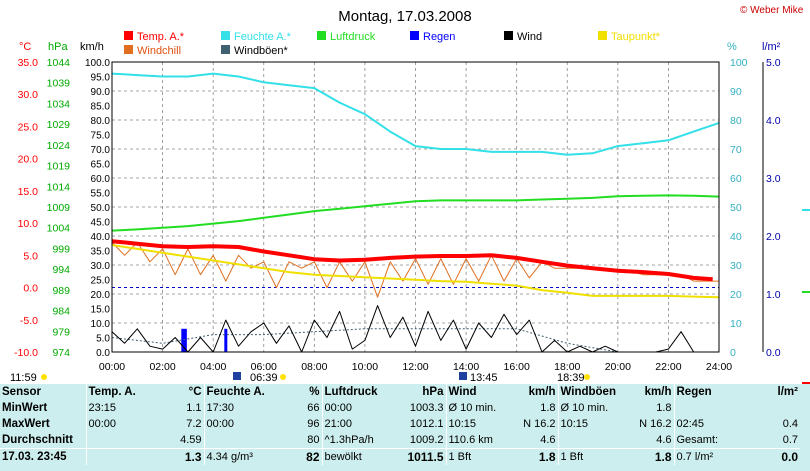 The image size is (810, 471). I want to click on stats-cell: 1.8, so click(533, 456).